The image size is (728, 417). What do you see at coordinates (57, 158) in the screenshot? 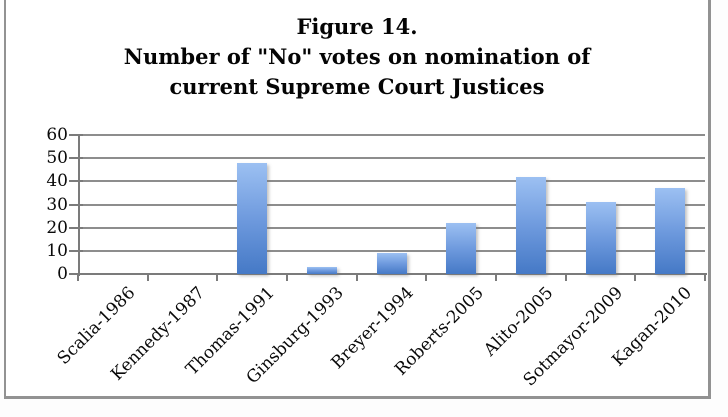
I see `y-tick-label-50: 50` at bounding box center [57, 158].